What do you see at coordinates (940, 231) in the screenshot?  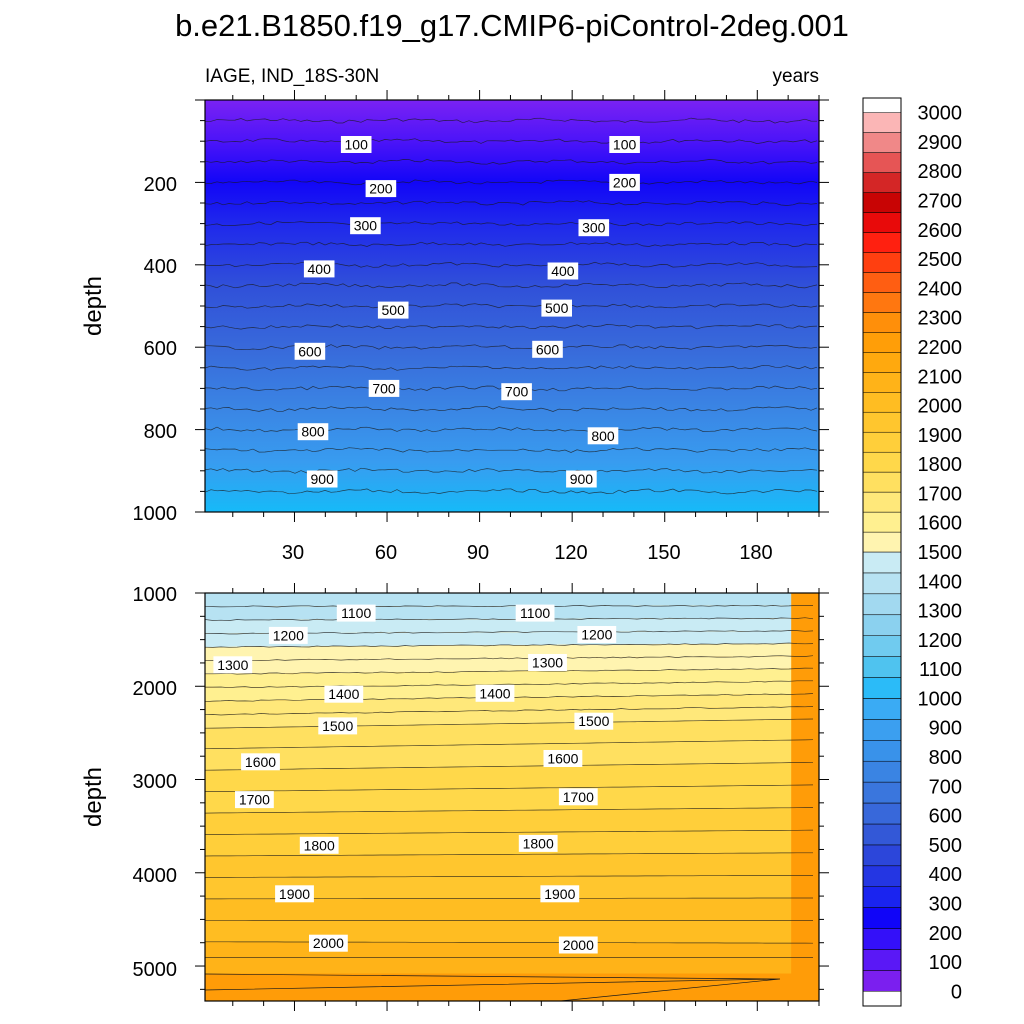 I see `colorbar-label: 2600` at bounding box center [940, 231].